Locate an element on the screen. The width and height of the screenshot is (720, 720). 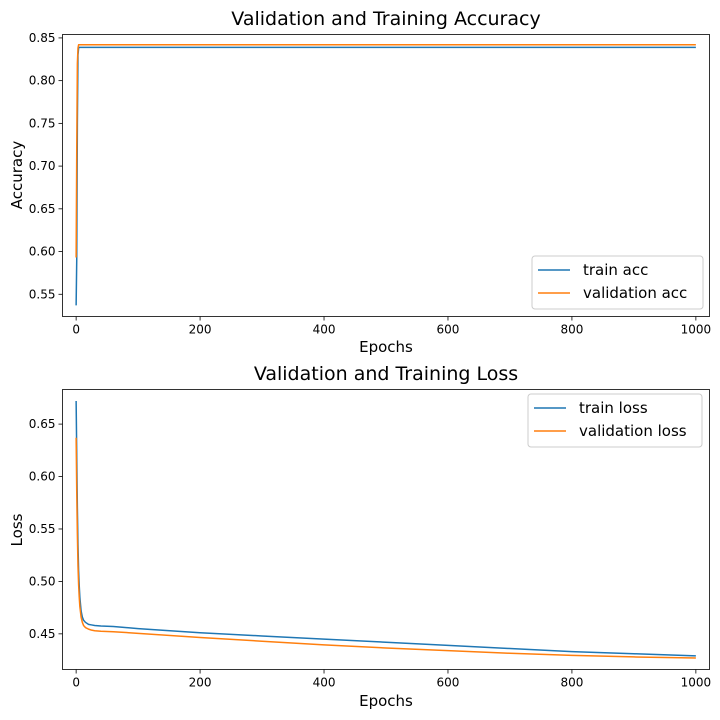
accuracy-y-ticks: 0.55 0.60 0.65 0.70 0.75 0.80 0.85 is located at coordinates (46, 166).